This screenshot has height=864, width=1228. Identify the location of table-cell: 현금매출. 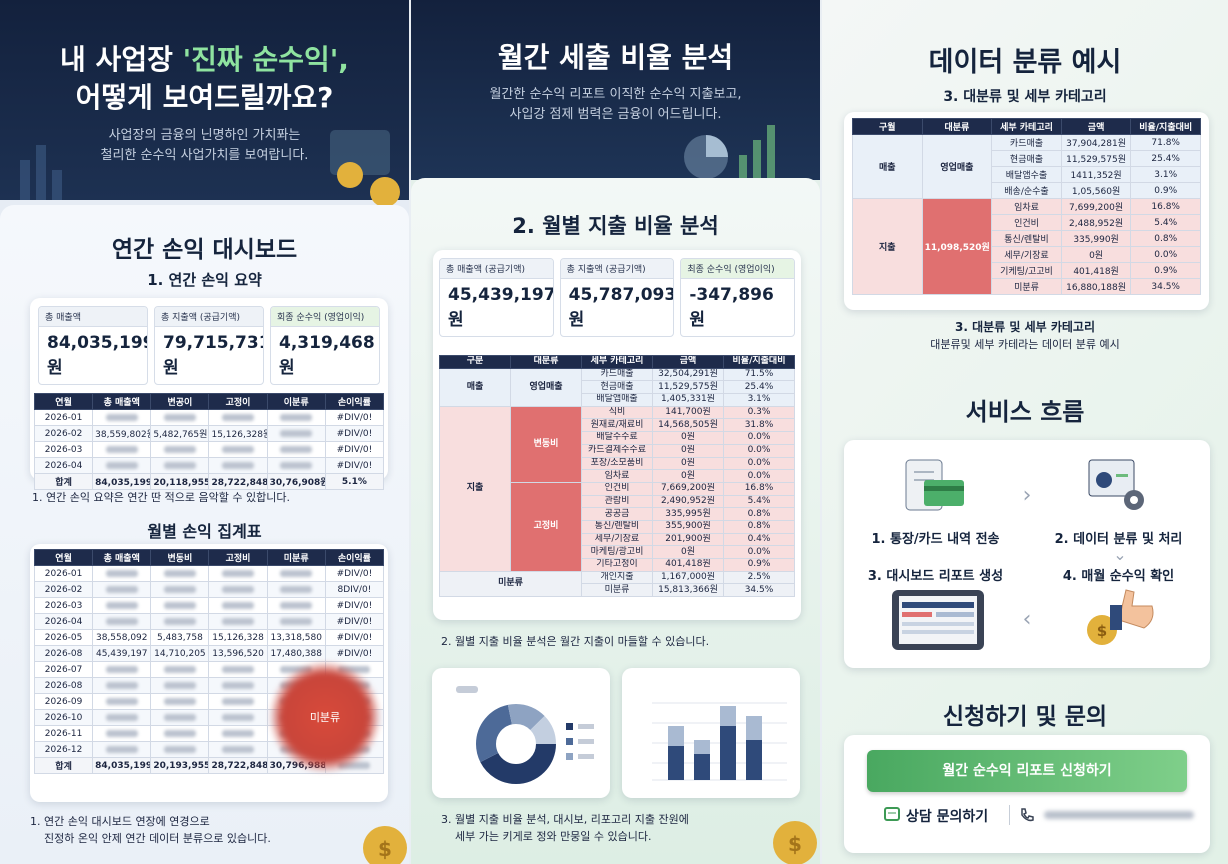
(617, 387).